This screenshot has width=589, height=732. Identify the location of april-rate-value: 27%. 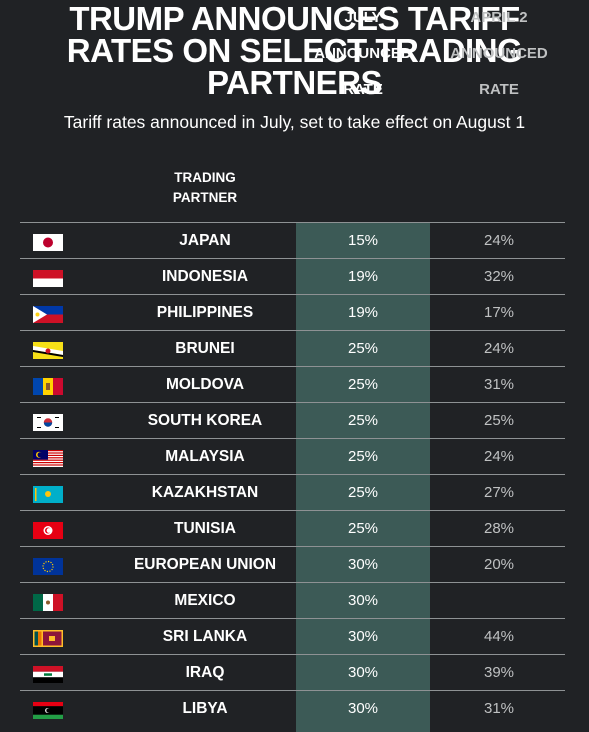
(499, 492).